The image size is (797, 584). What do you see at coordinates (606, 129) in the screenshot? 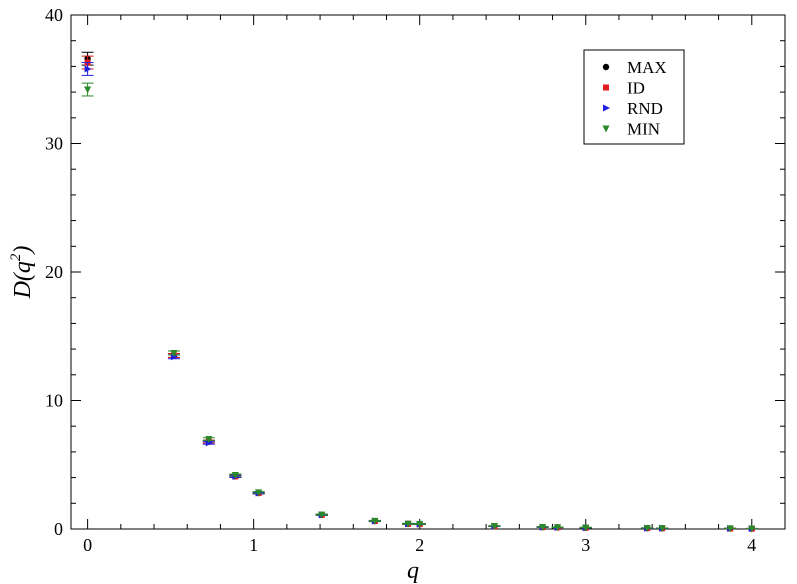
I see `legend-marker-min` at bounding box center [606, 129].